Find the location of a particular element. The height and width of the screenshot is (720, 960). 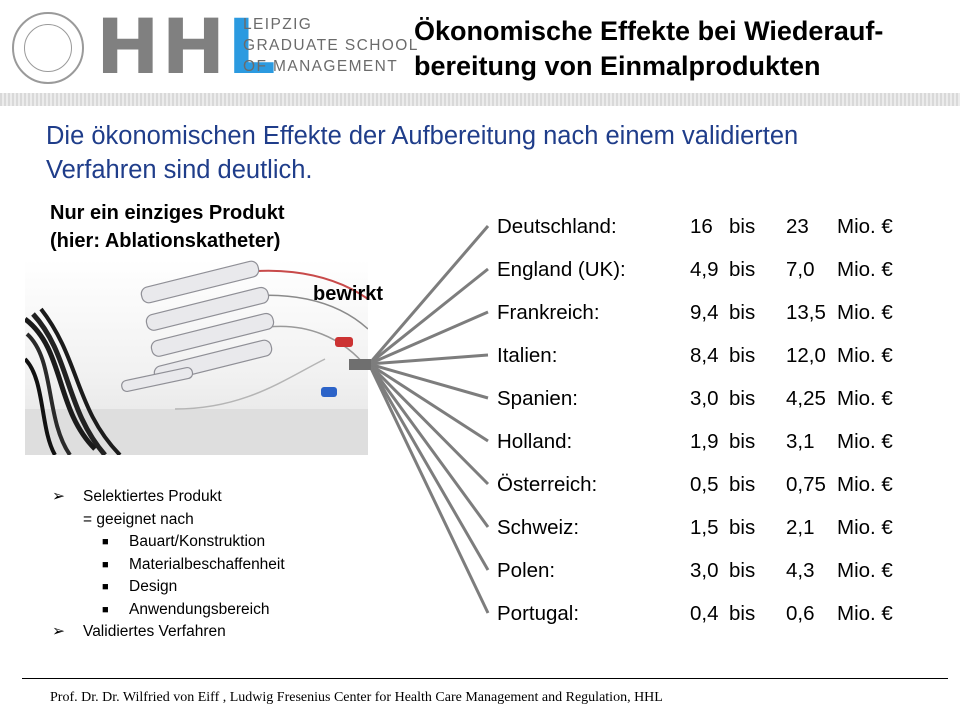

sub-list-item-text: Design is located at coordinates (153, 586).